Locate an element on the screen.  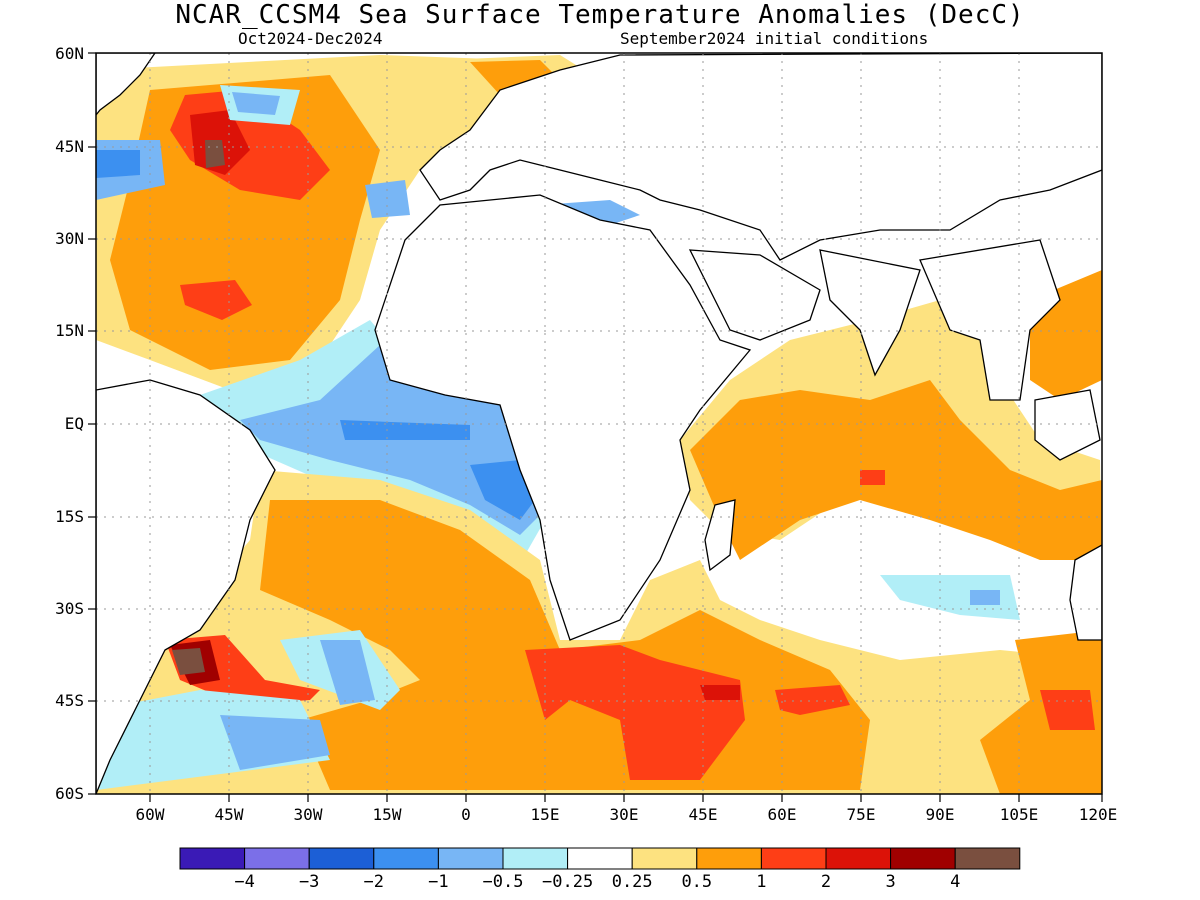
lon-label-15e: 15E is located at coordinates (545, 814).